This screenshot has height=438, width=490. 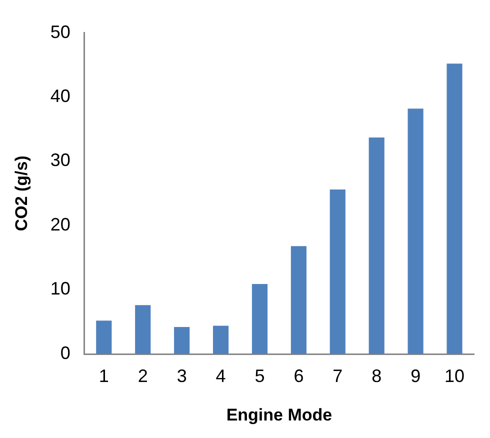 I want to click on x-tick-label: 1, so click(x=103, y=376).